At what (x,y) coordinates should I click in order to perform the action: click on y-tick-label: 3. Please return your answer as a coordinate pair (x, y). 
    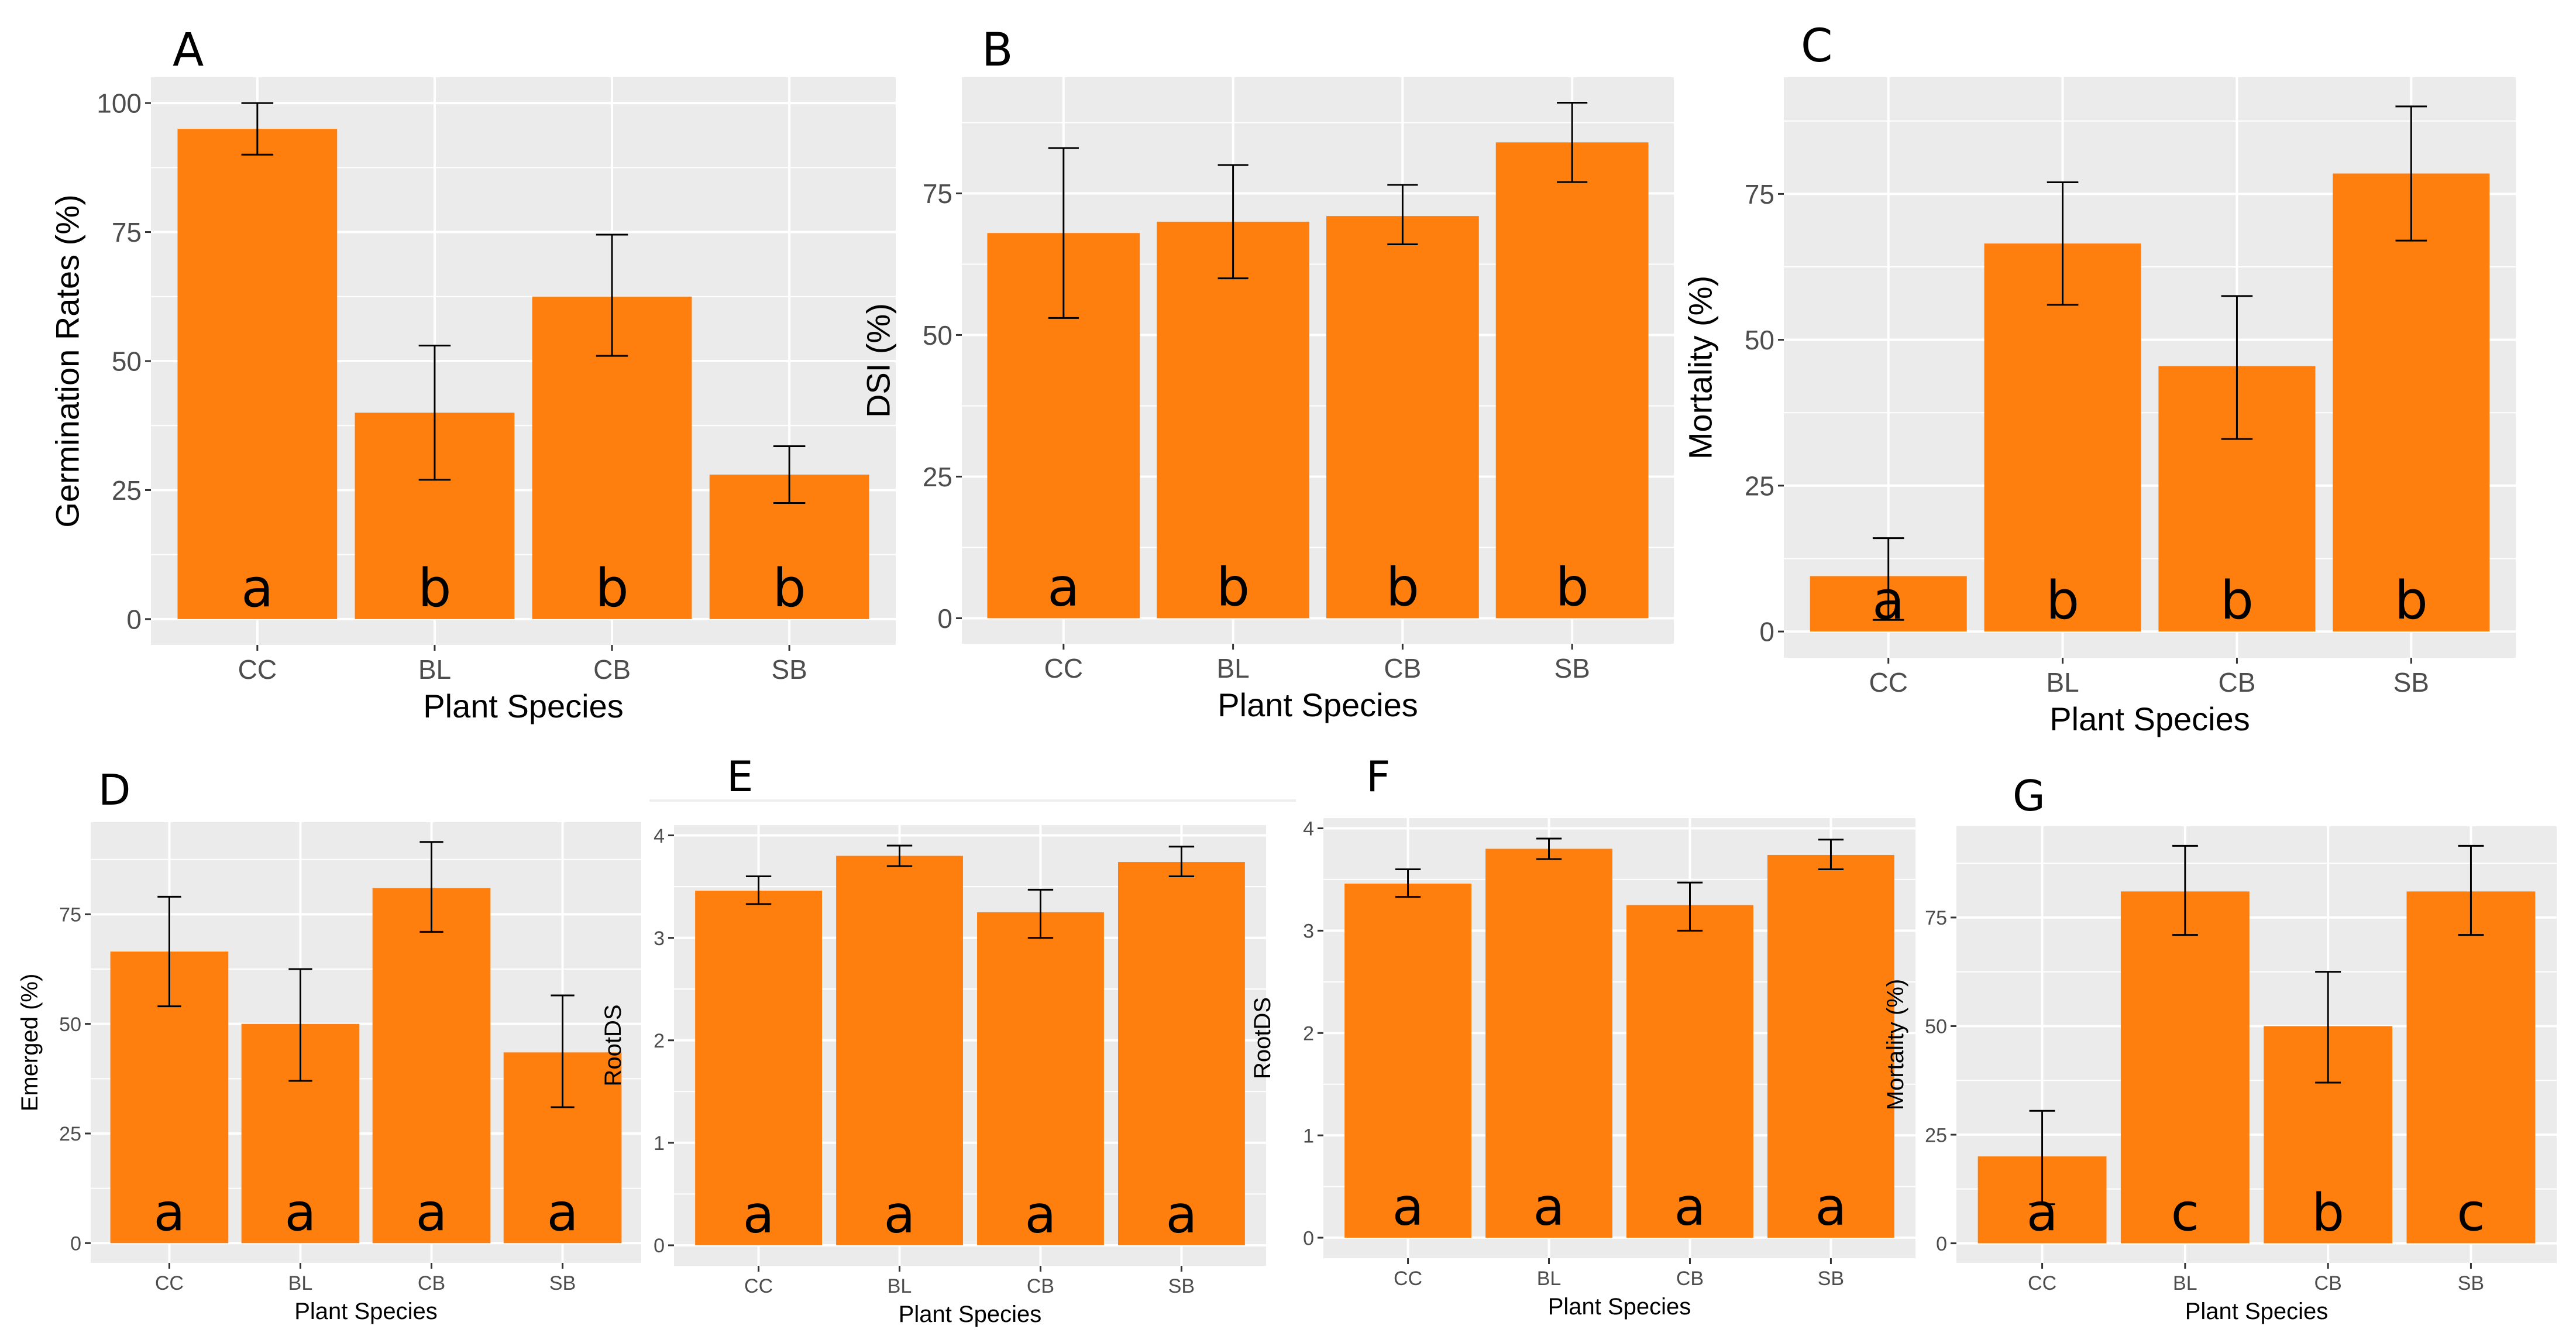
    Looking at the image, I should click on (1308, 932).